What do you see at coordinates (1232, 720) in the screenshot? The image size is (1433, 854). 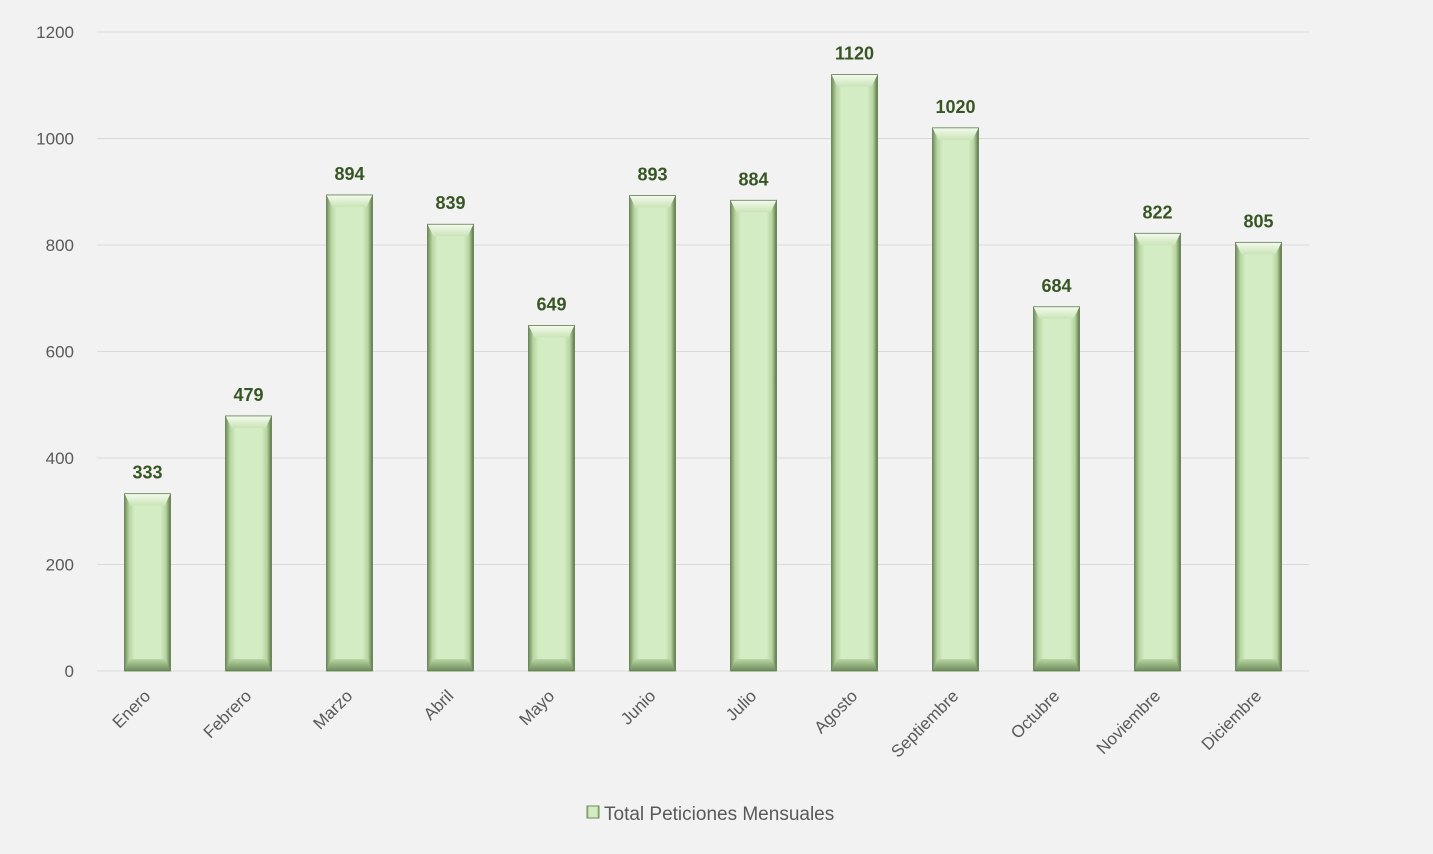 I see `x-tick-label: Diciembre` at bounding box center [1232, 720].